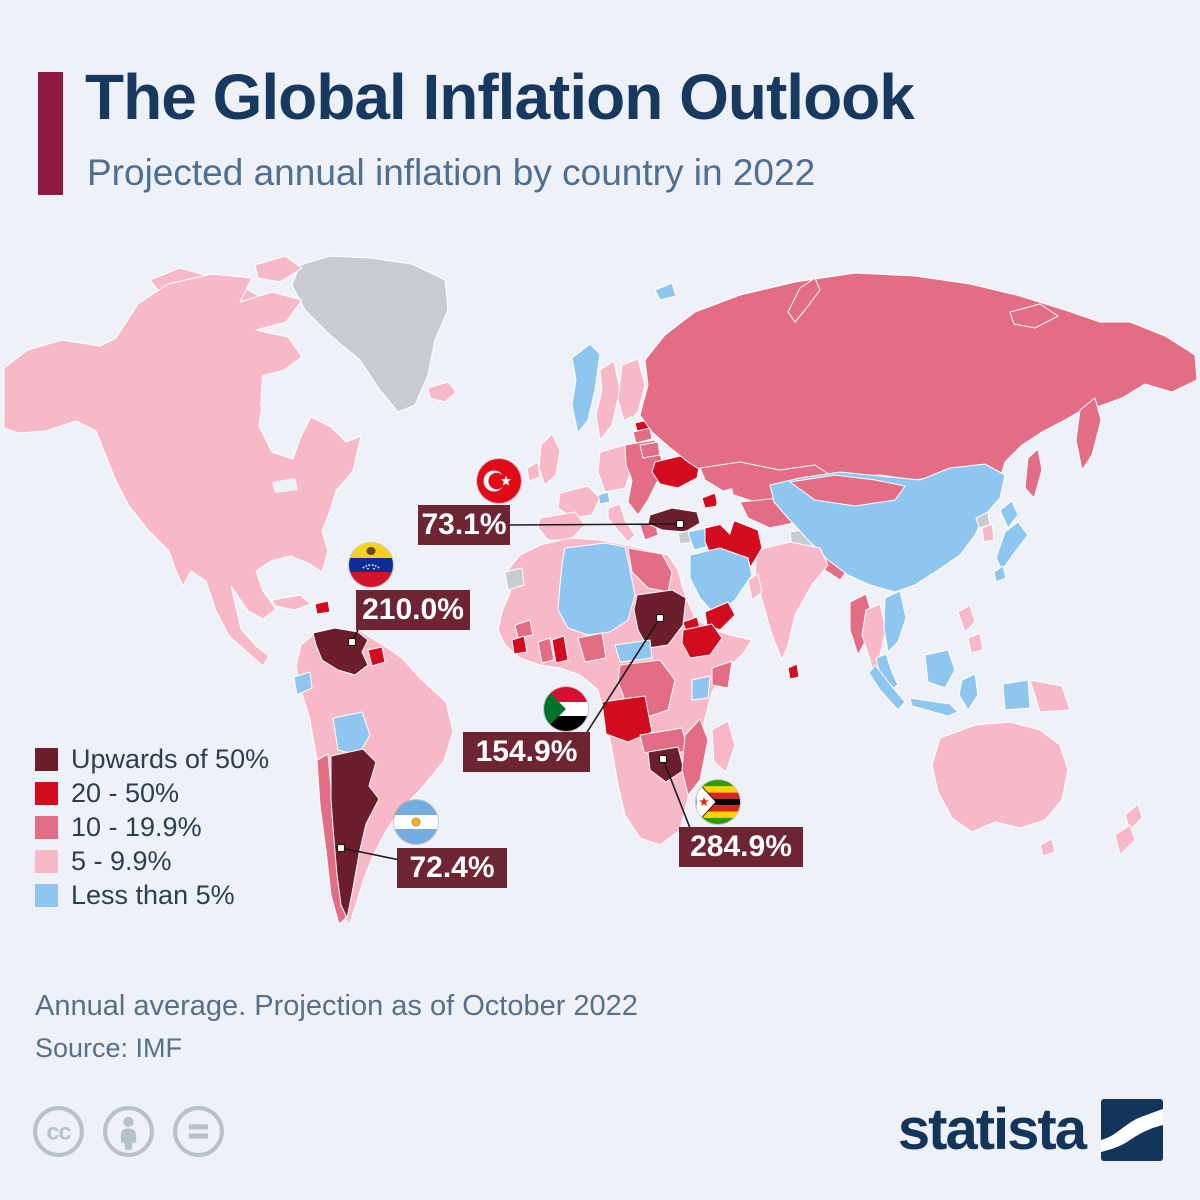  I want to click on legend-label: Less than 5%, so click(153, 894).